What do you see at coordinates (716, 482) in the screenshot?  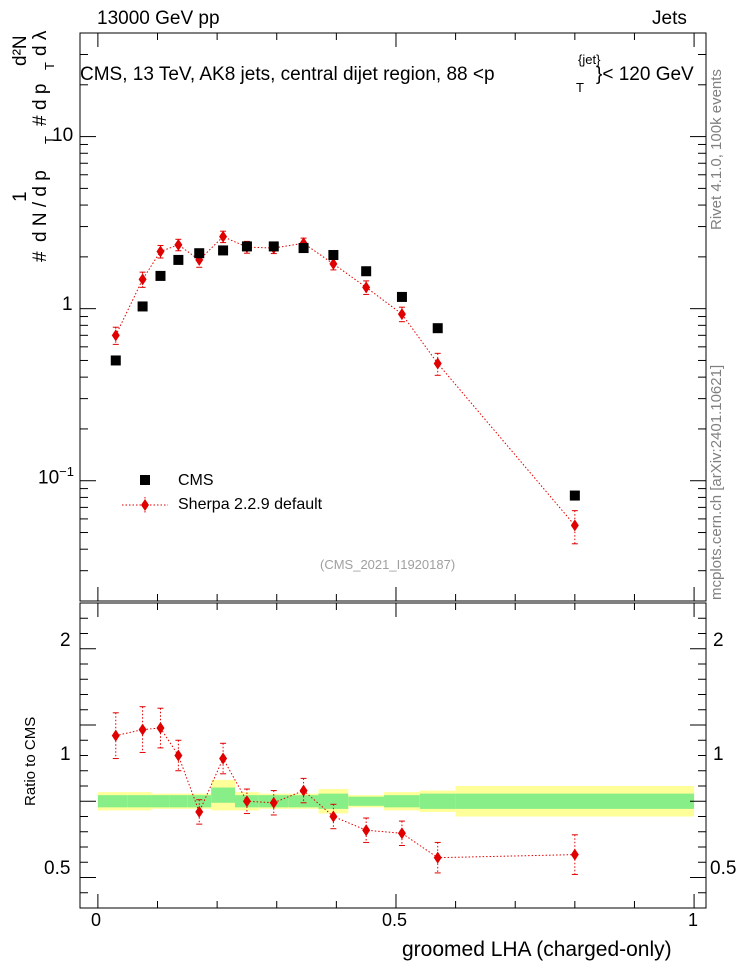 I see `mcplots-label: mcplots.cern.ch [arXiv:2401.10621]` at bounding box center [716, 482].